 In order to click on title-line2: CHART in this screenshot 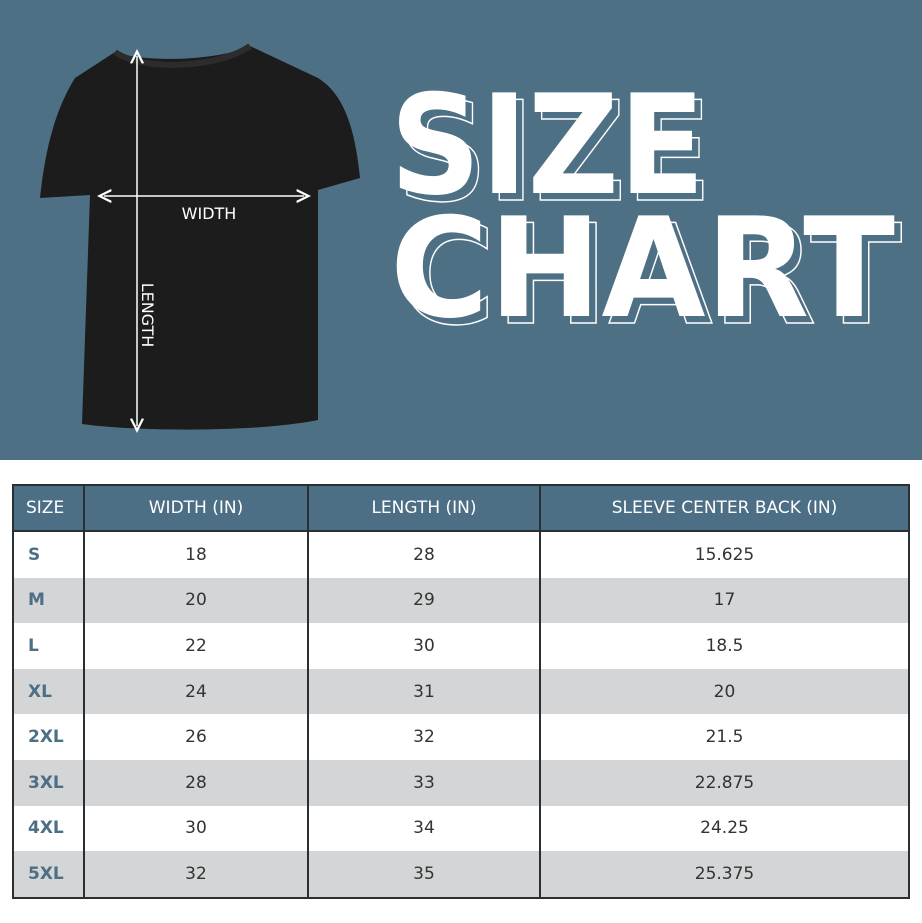, I will do `click(642, 268)`.